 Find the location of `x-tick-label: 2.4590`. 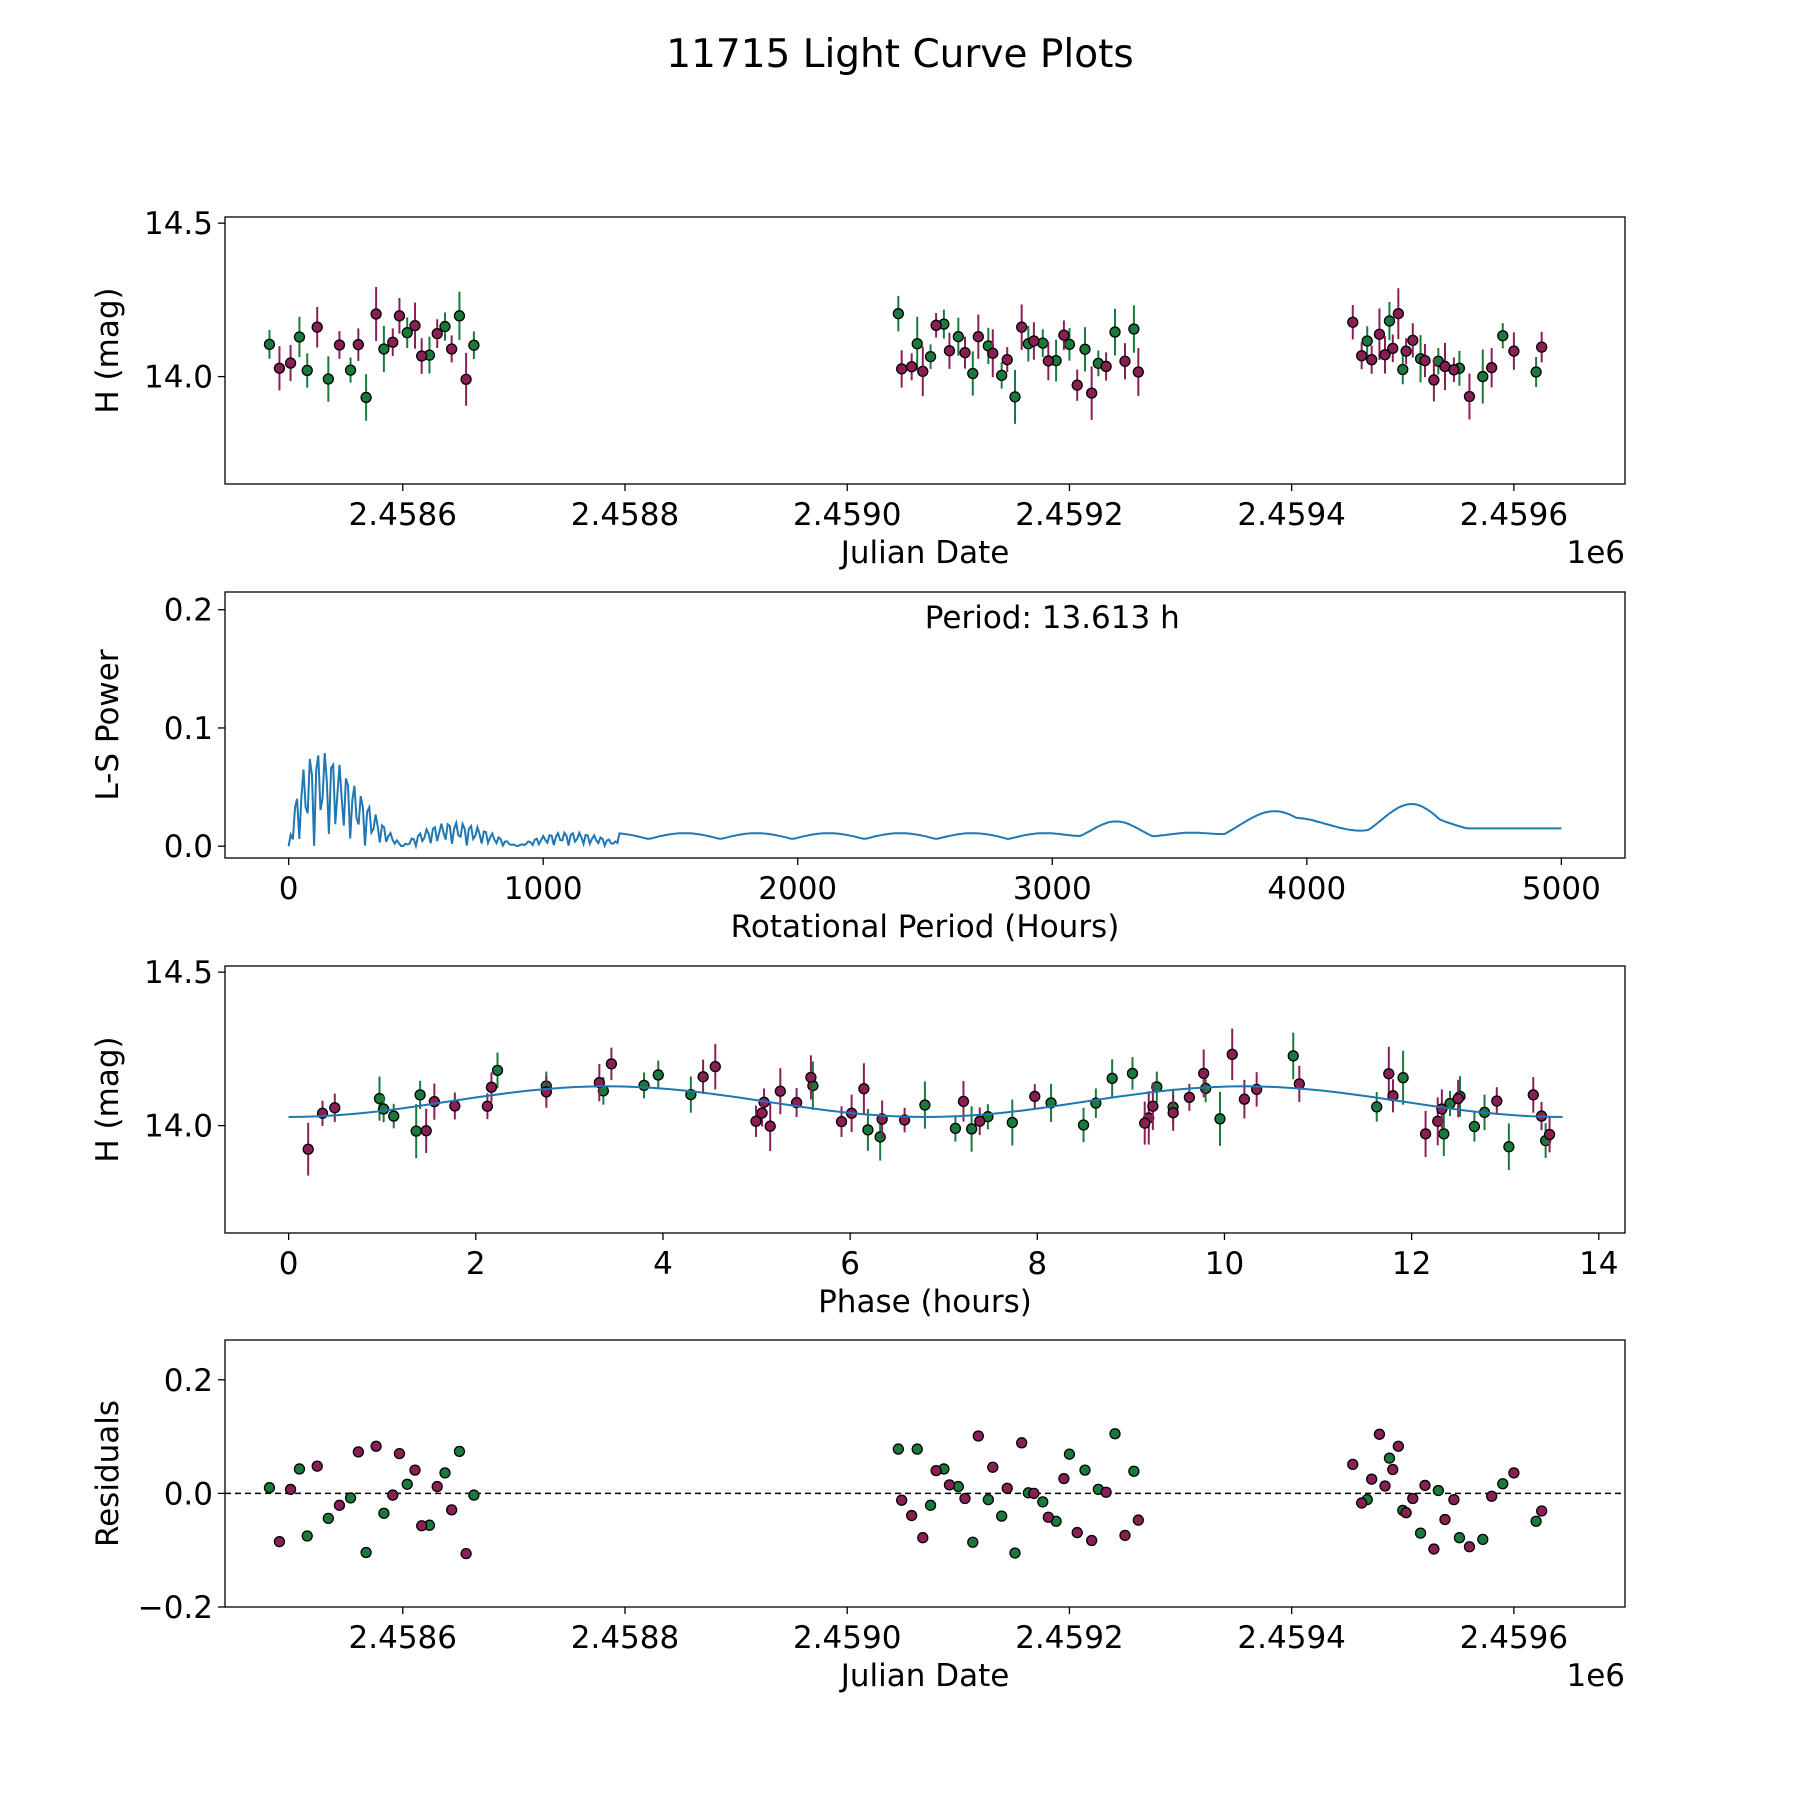

x-tick-label: 2.4590 is located at coordinates (847, 1638).